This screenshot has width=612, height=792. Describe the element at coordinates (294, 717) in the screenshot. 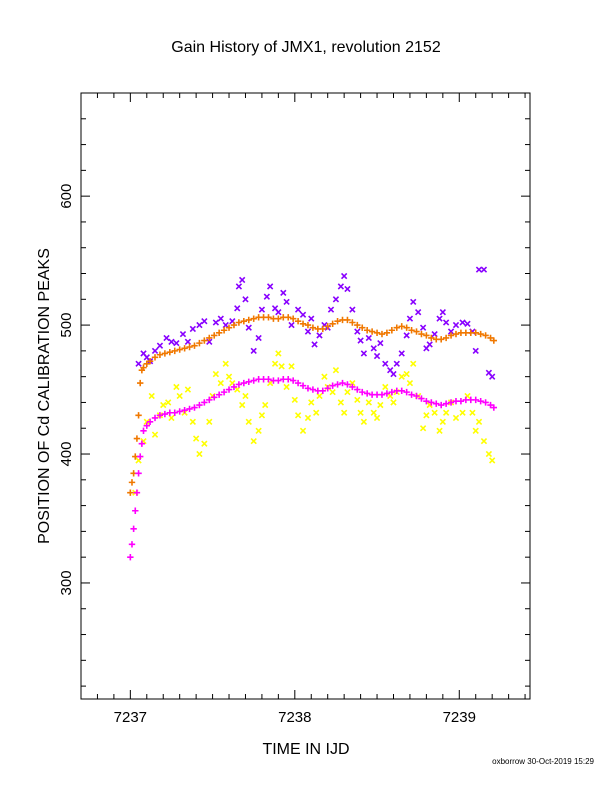

I see `x-tick-label: 7238` at that location.